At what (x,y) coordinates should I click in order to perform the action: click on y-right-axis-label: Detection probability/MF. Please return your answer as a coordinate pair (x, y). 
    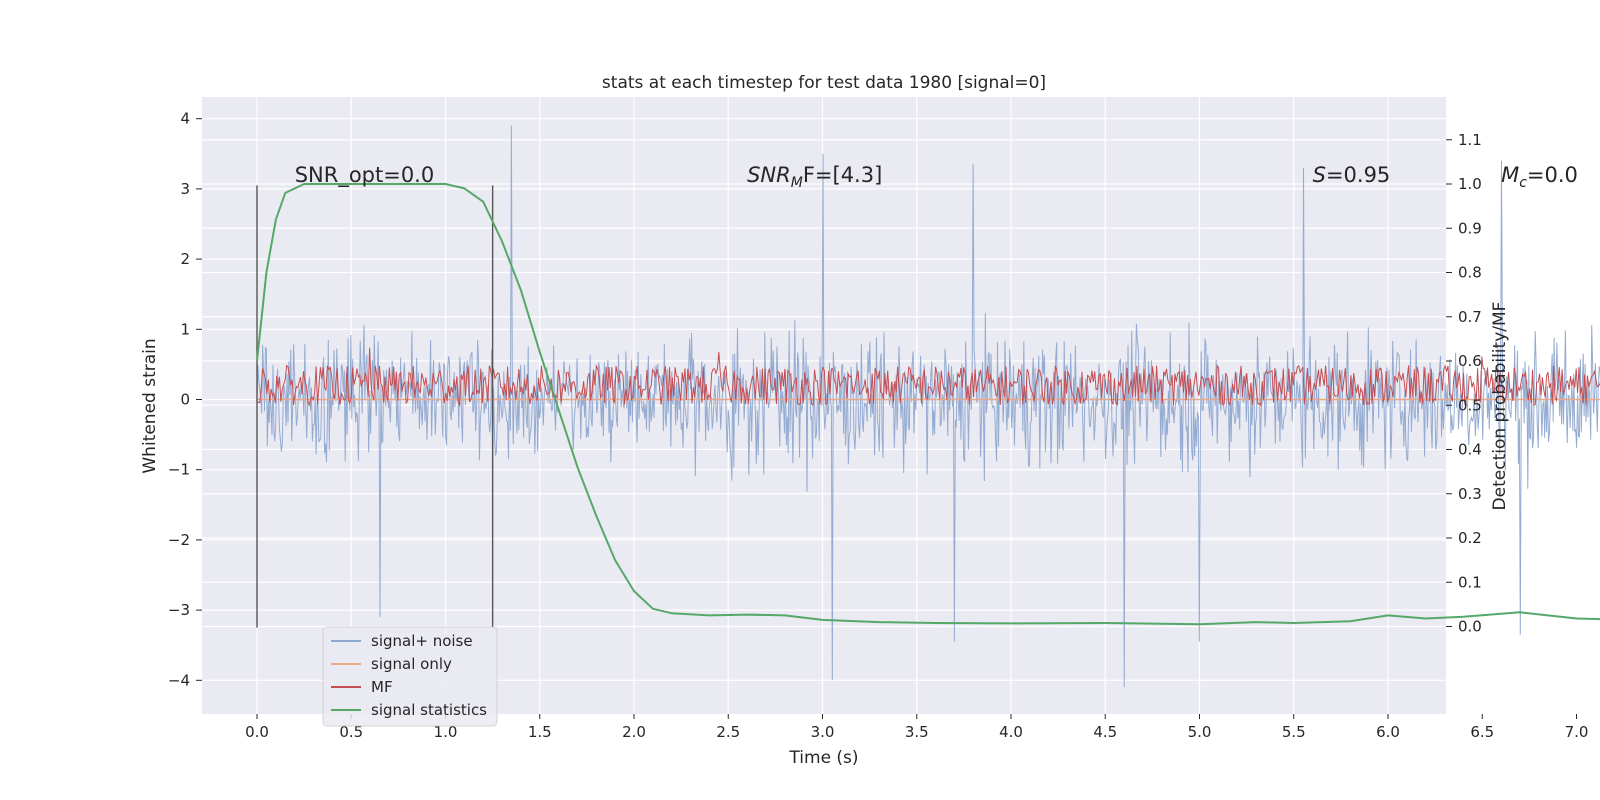
    Looking at the image, I should click on (1500, 406).